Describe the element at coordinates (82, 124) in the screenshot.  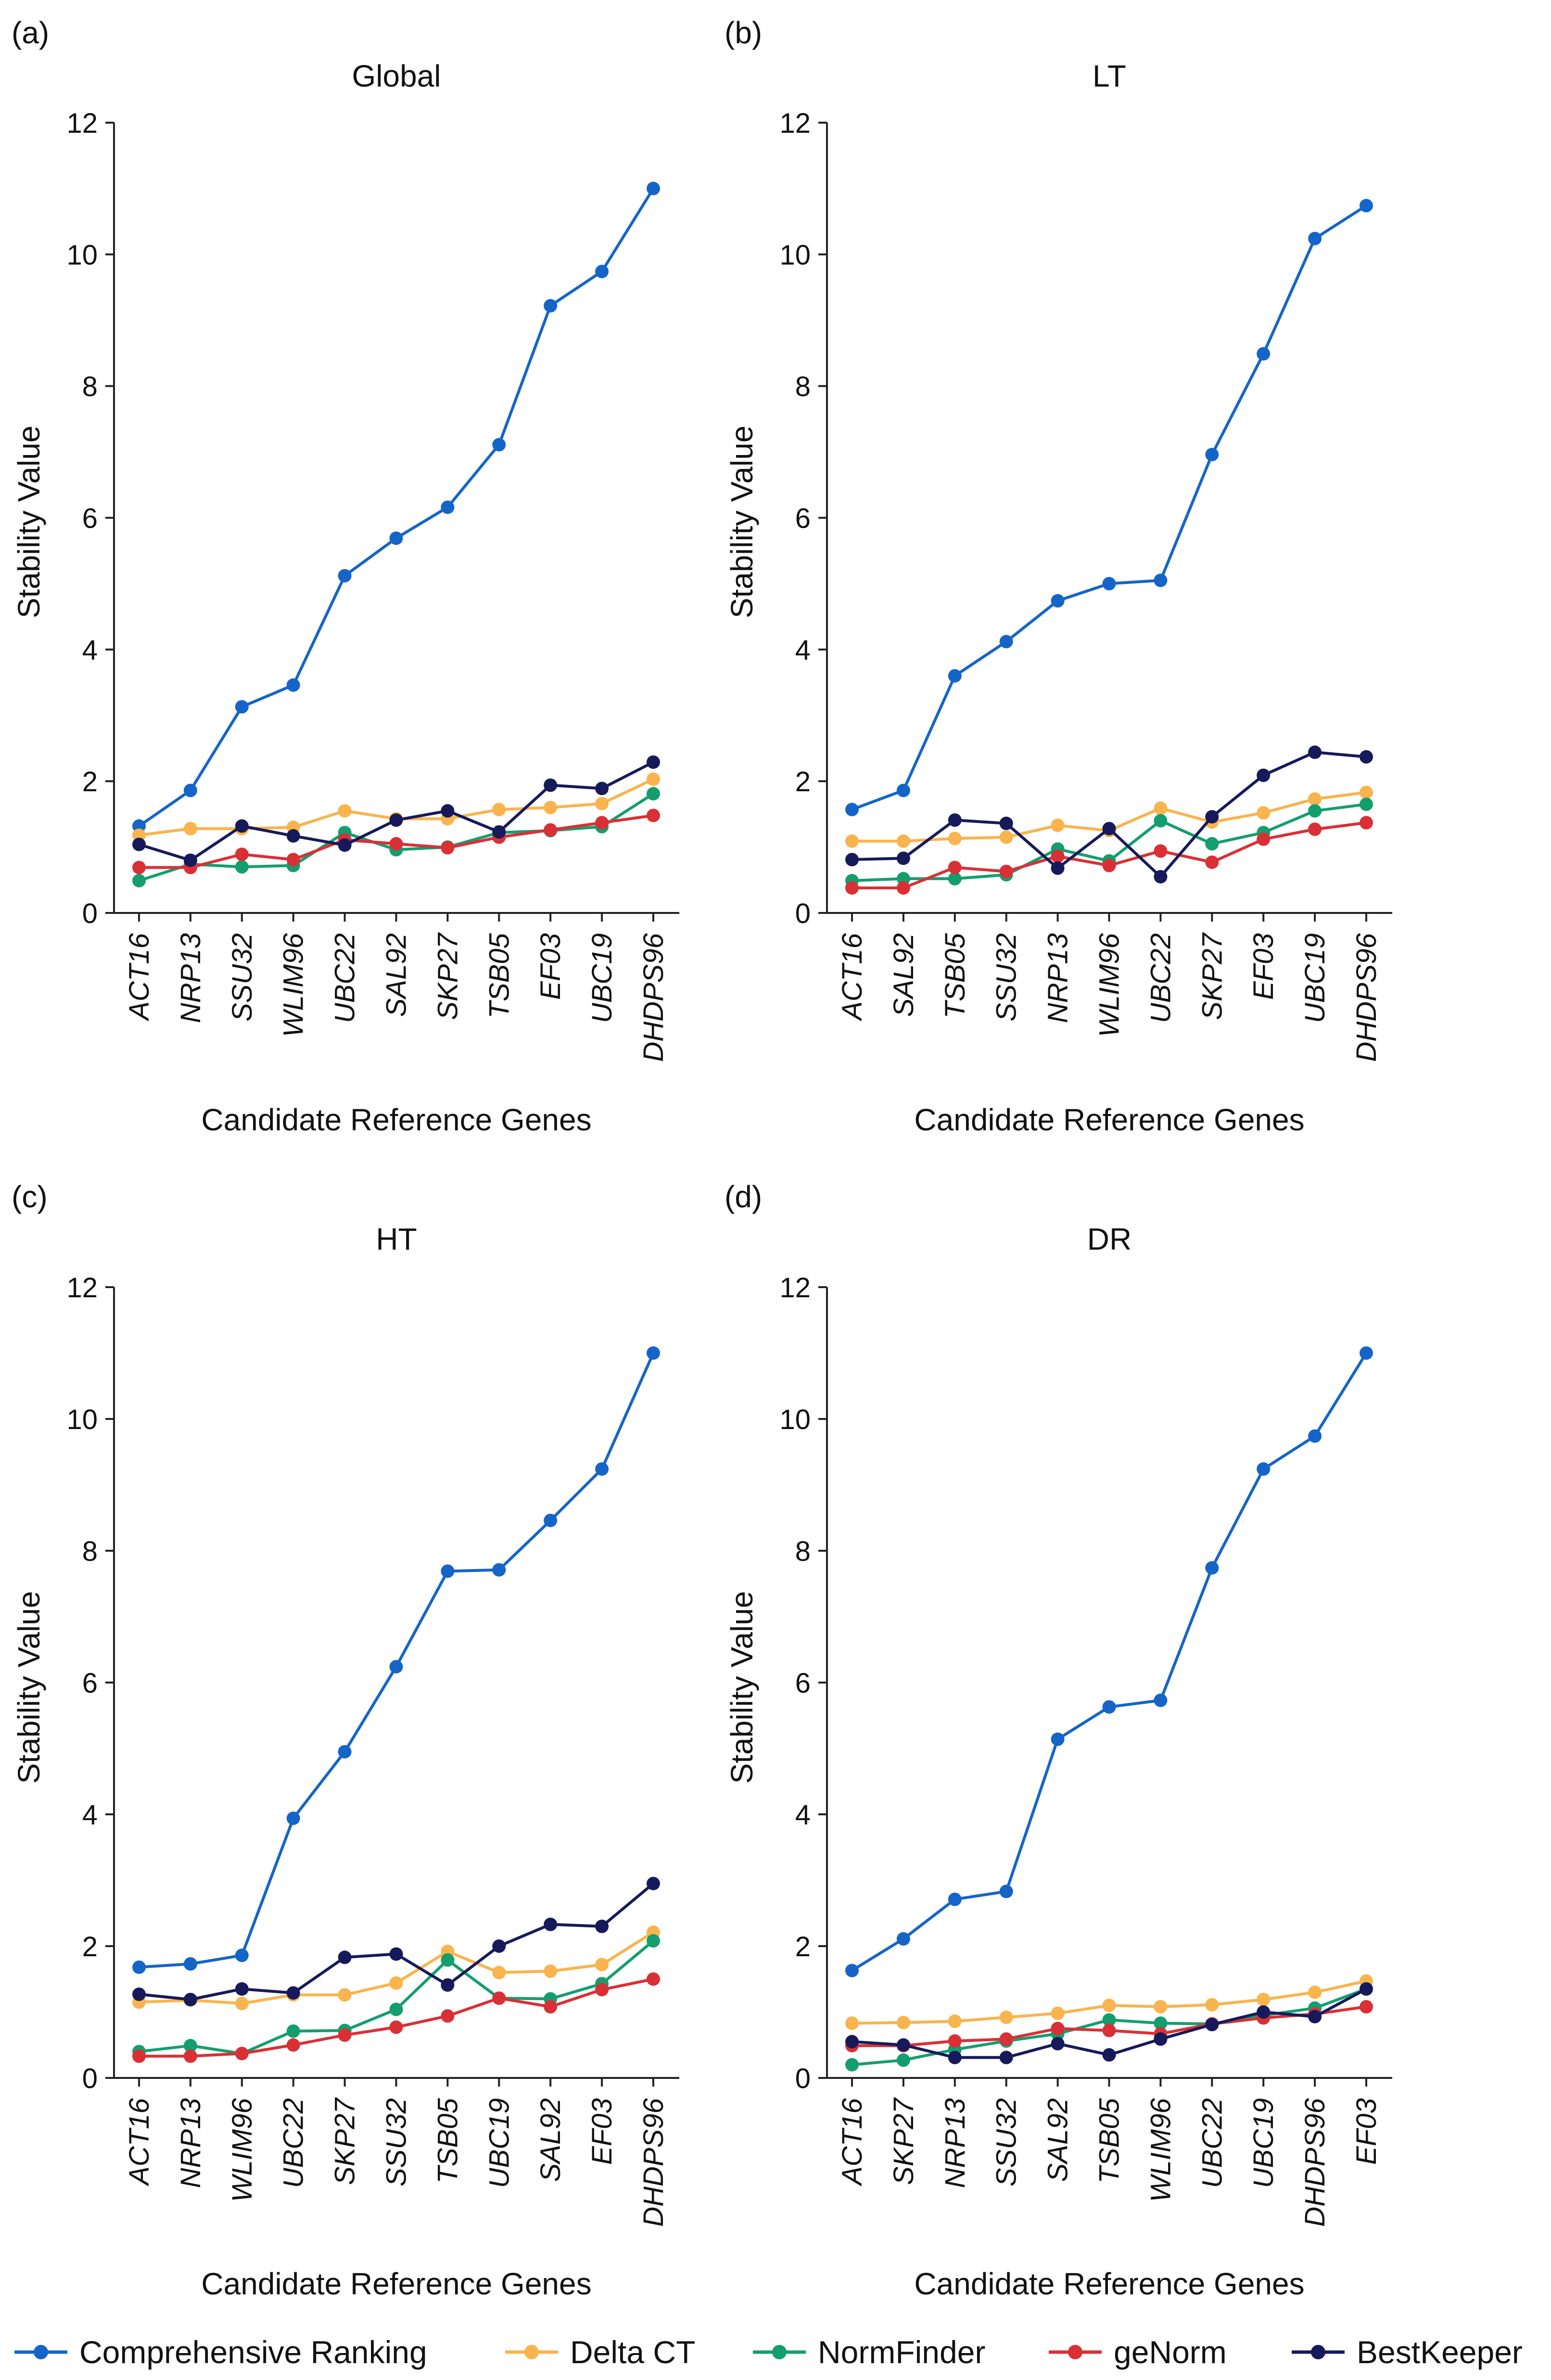
I see `y-tick-label: 12` at that location.